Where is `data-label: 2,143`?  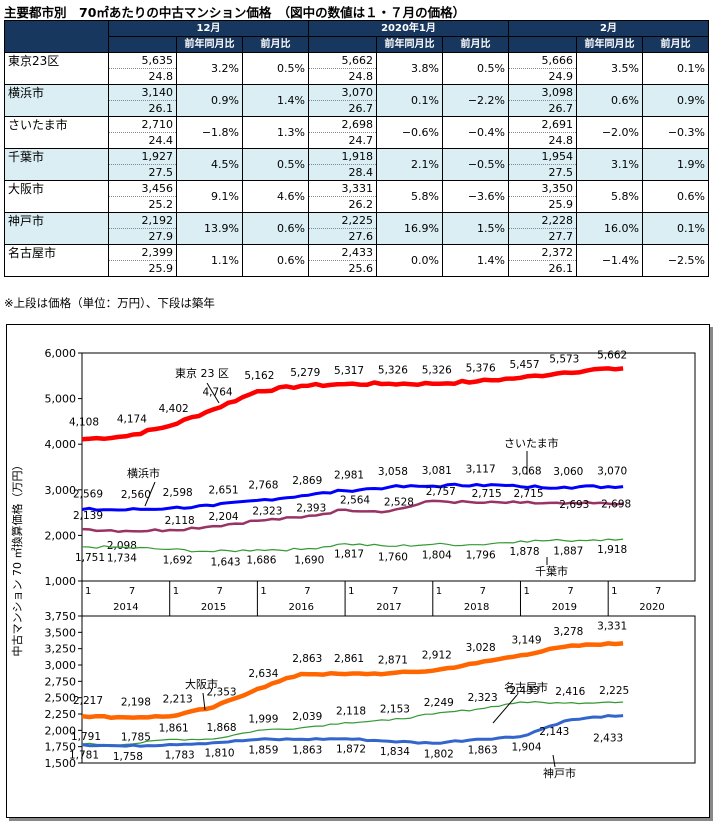
data-label: 2,143 is located at coordinates (554, 732).